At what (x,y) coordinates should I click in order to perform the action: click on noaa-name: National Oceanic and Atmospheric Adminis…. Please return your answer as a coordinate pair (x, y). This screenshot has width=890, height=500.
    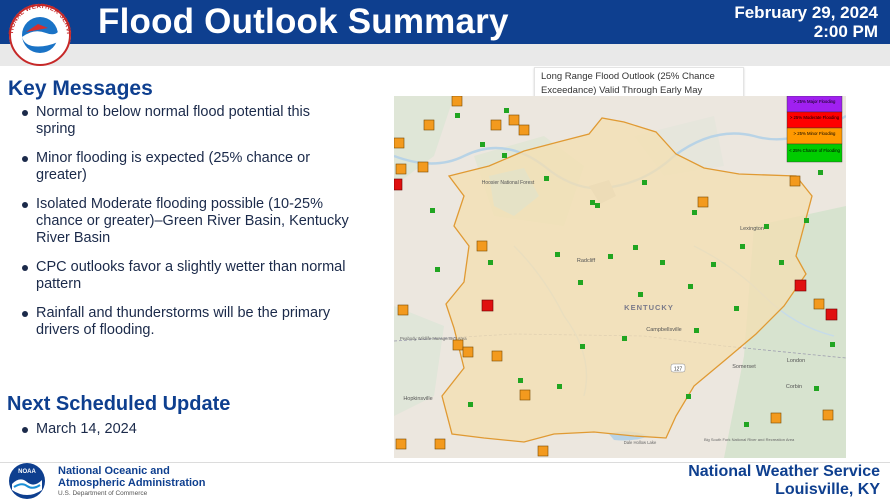
    Looking at the image, I should click on (132, 477).